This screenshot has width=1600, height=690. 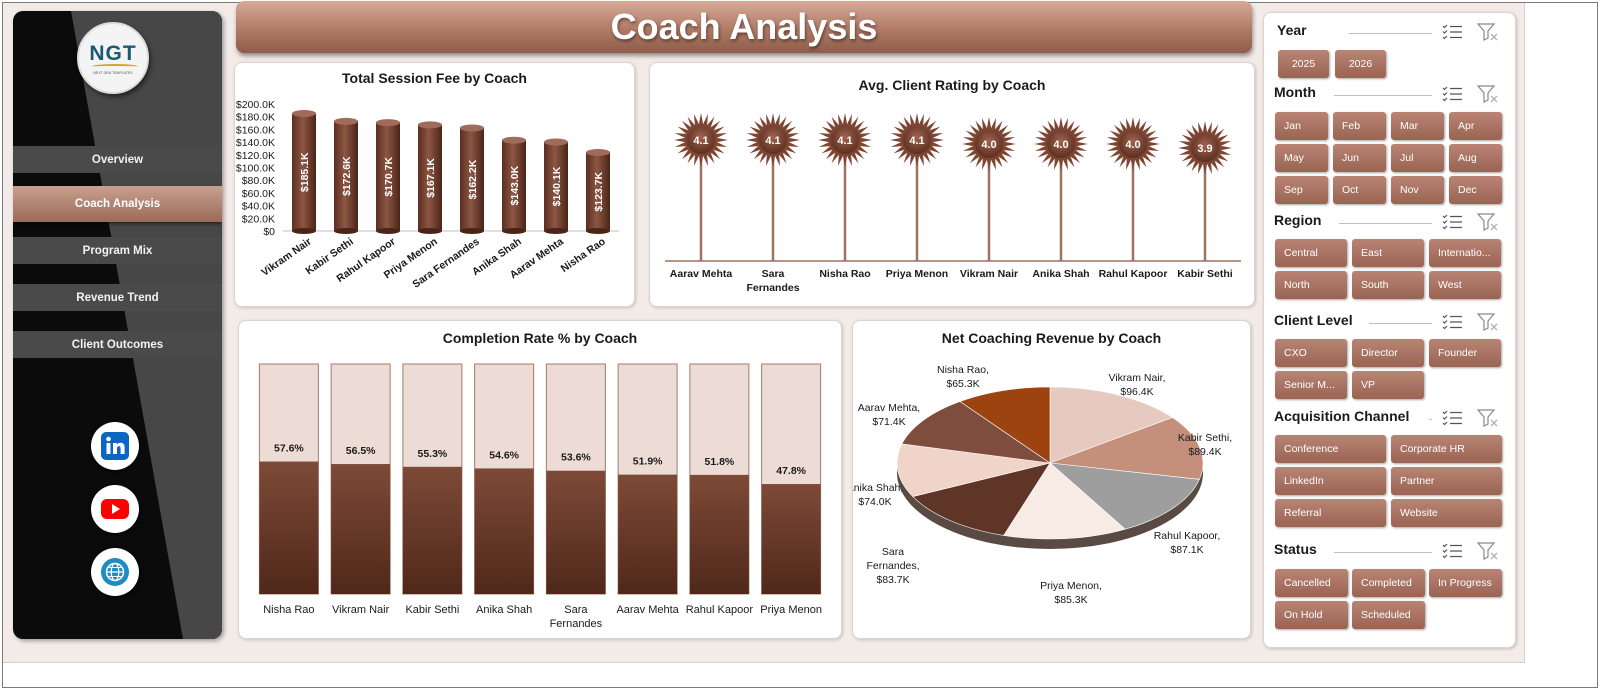 I want to click on region-filter-west: West, so click(x=1465, y=285).